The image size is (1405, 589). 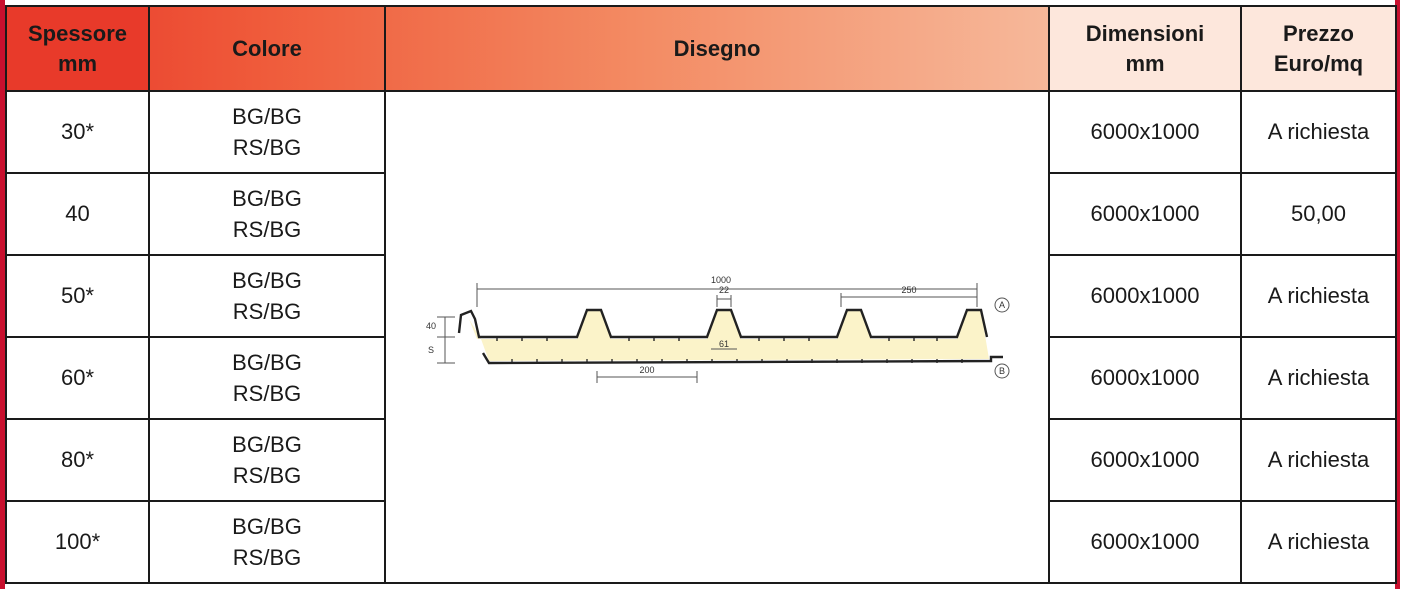 I want to click on cell-spessore: 60*, so click(x=77, y=378).